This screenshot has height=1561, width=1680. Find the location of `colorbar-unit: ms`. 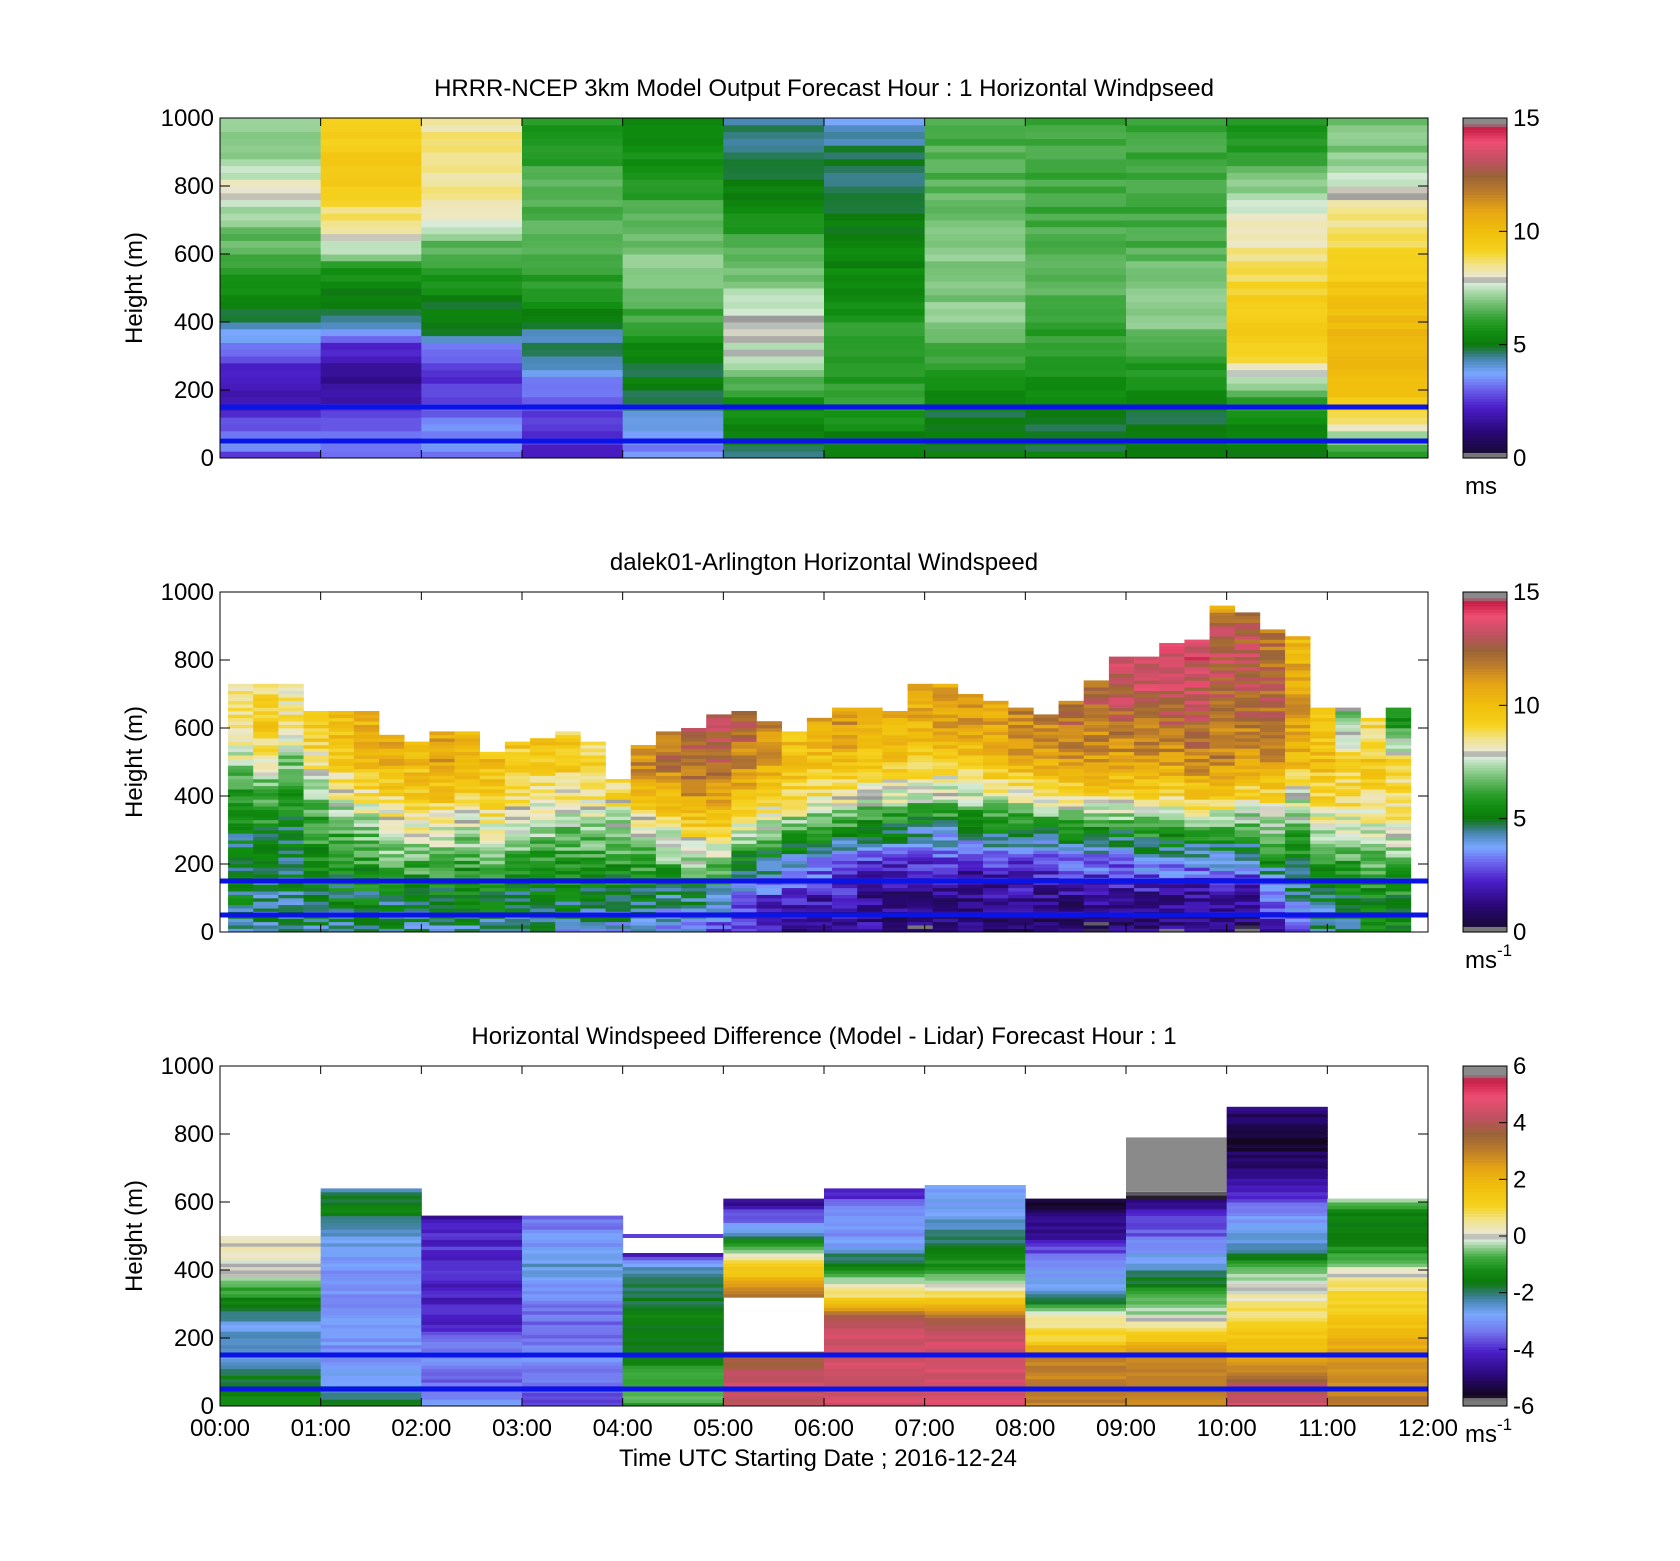

colorbar-unit: ms is located at coordinates (1481, 486).